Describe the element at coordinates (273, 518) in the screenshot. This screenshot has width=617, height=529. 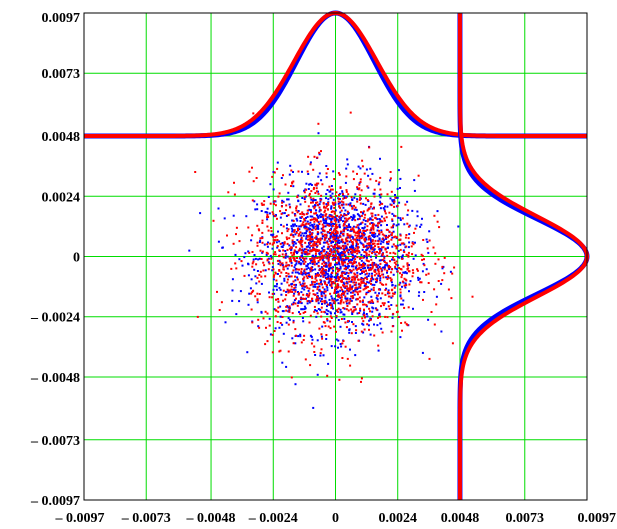
I see `x-tick-label: – 0.0024` at that location.